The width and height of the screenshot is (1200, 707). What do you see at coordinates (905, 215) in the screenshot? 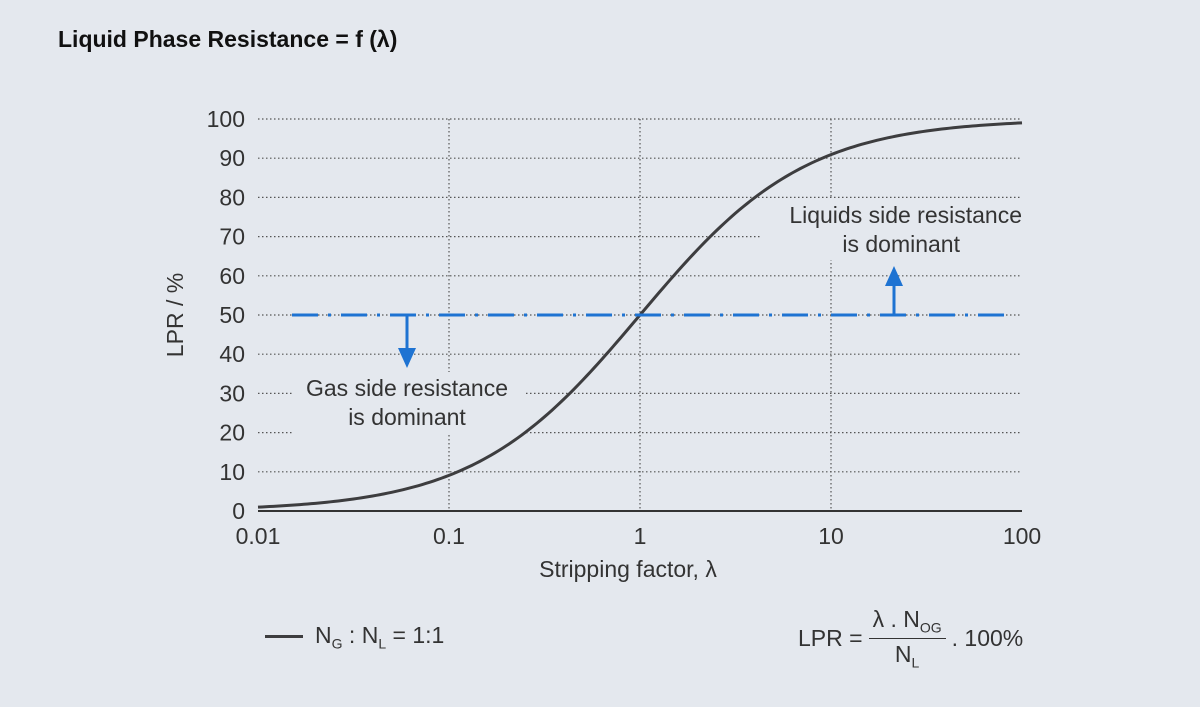
I see `annotation-liquid-line1: Liquids side resistance` at bounding box center [905, 215].